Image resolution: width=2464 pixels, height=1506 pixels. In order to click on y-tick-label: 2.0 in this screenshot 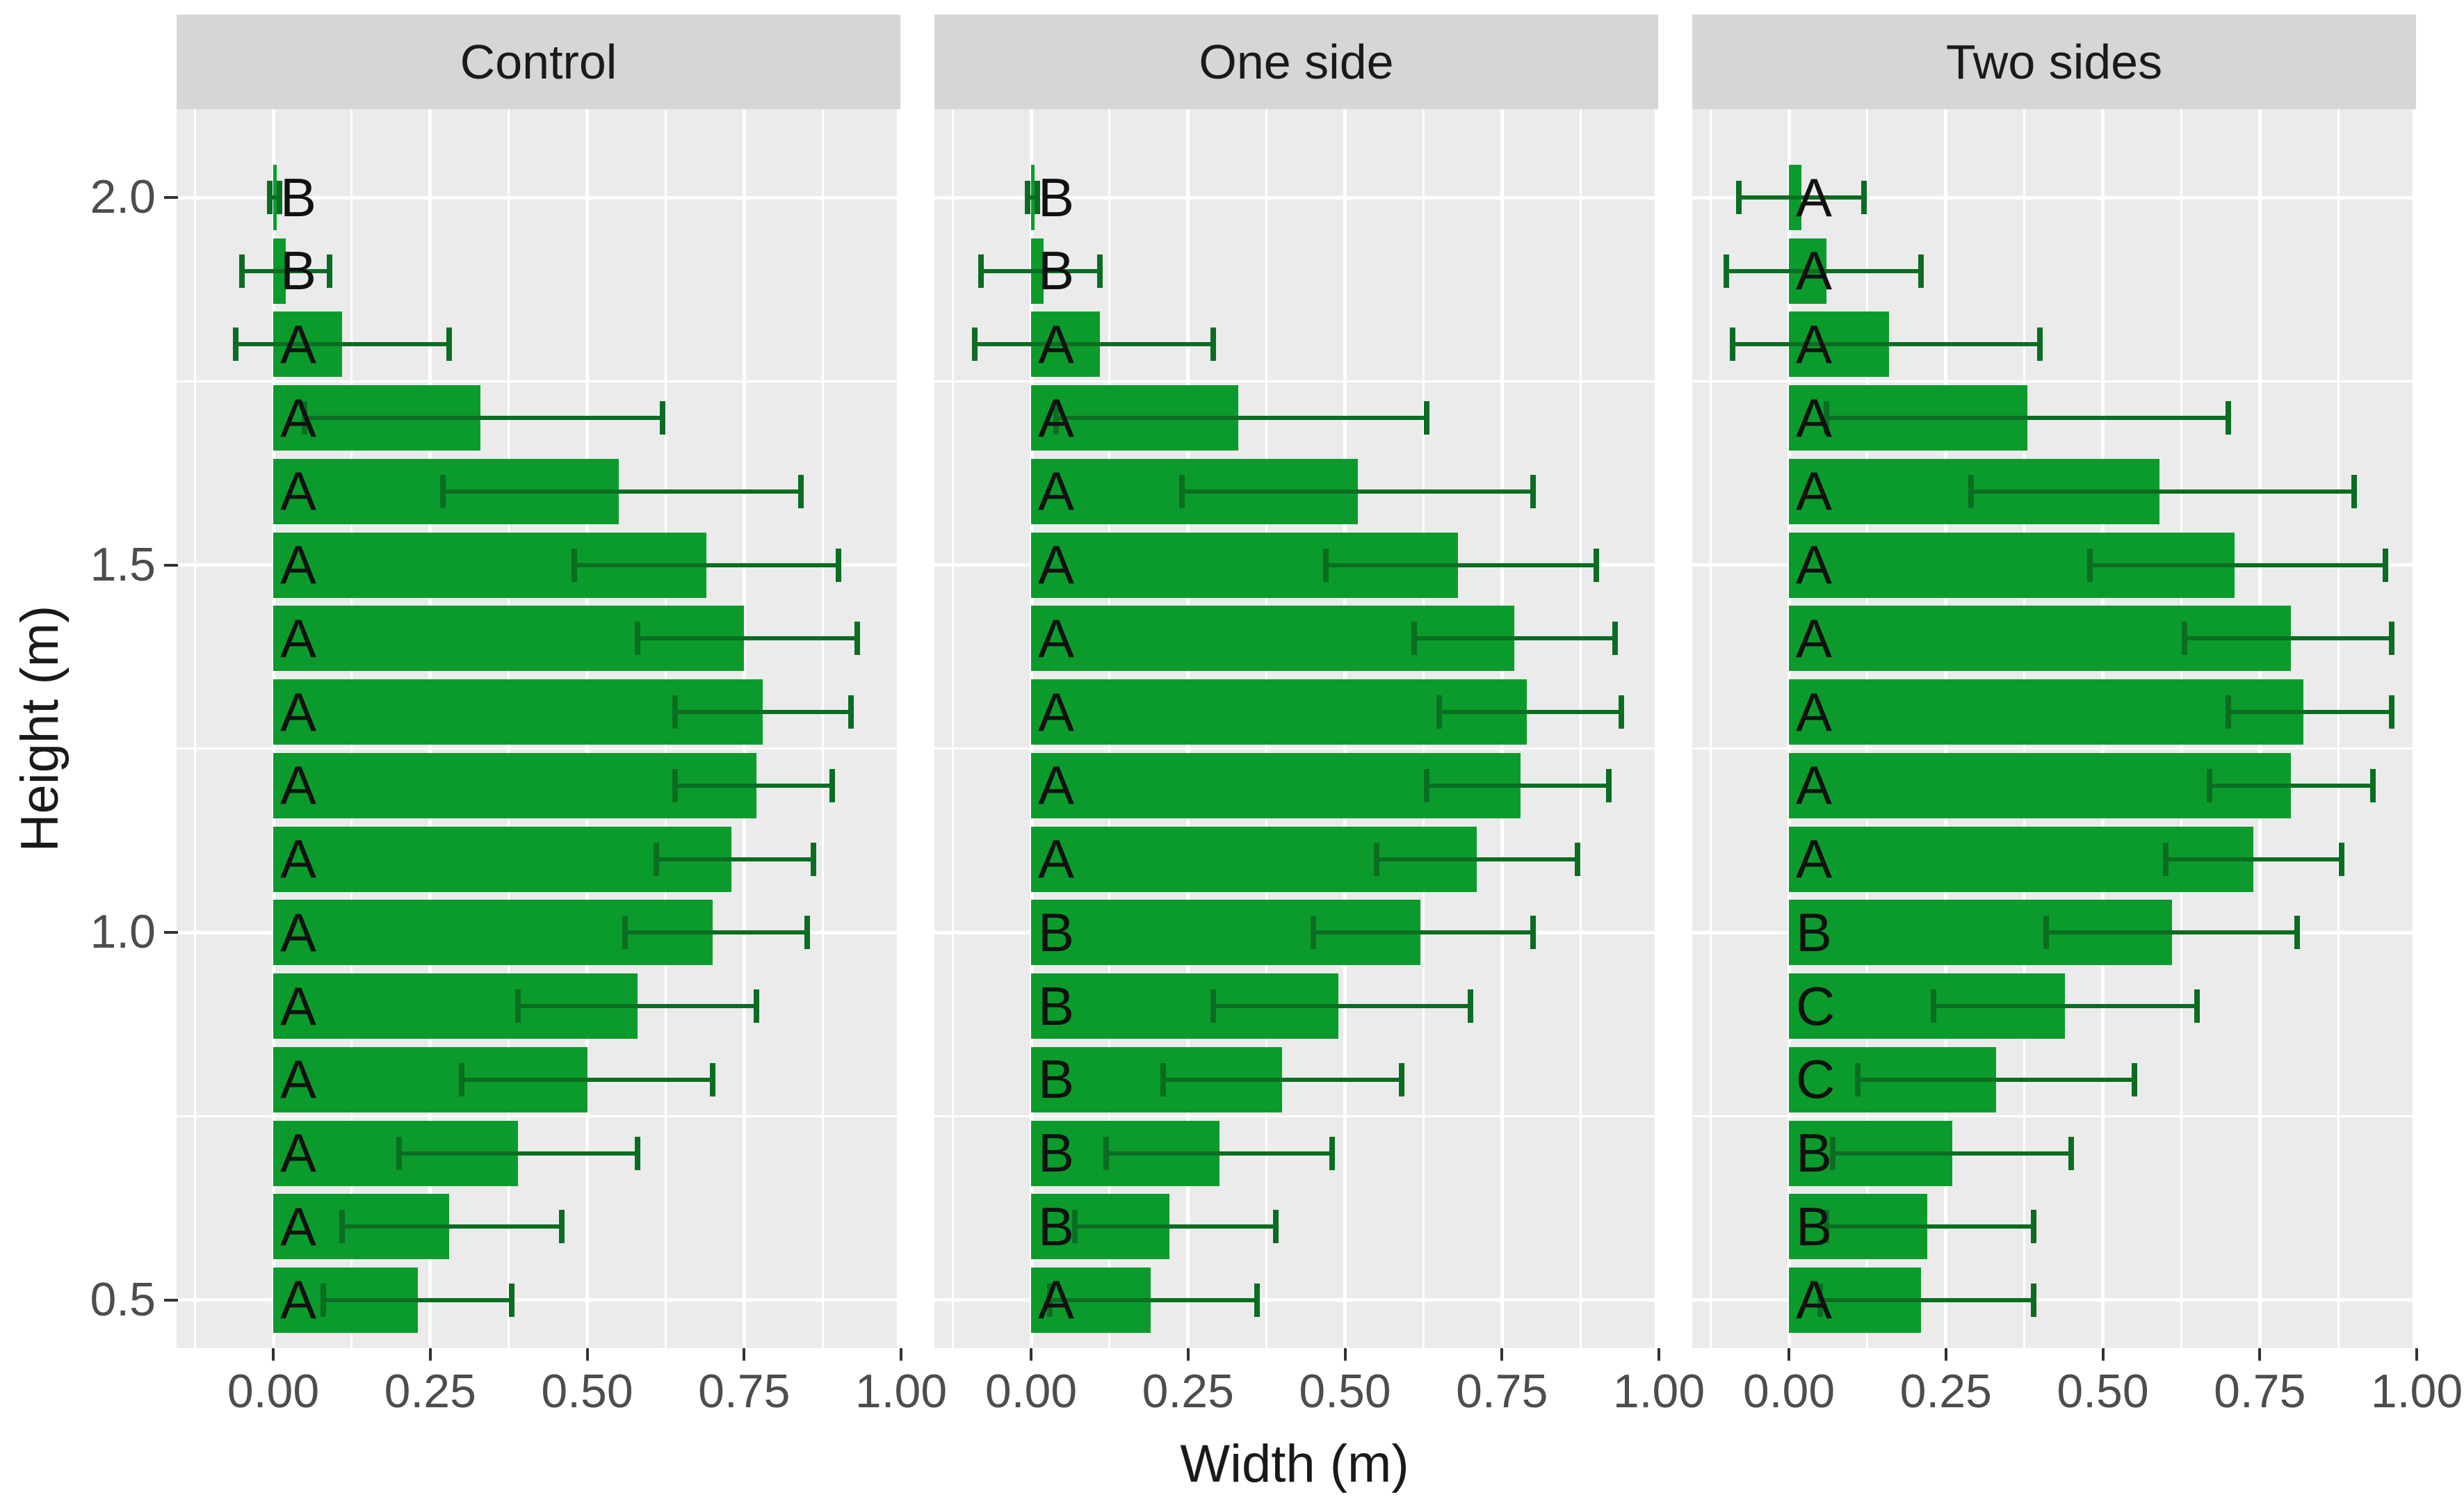, I will do `click(123, 196)`.